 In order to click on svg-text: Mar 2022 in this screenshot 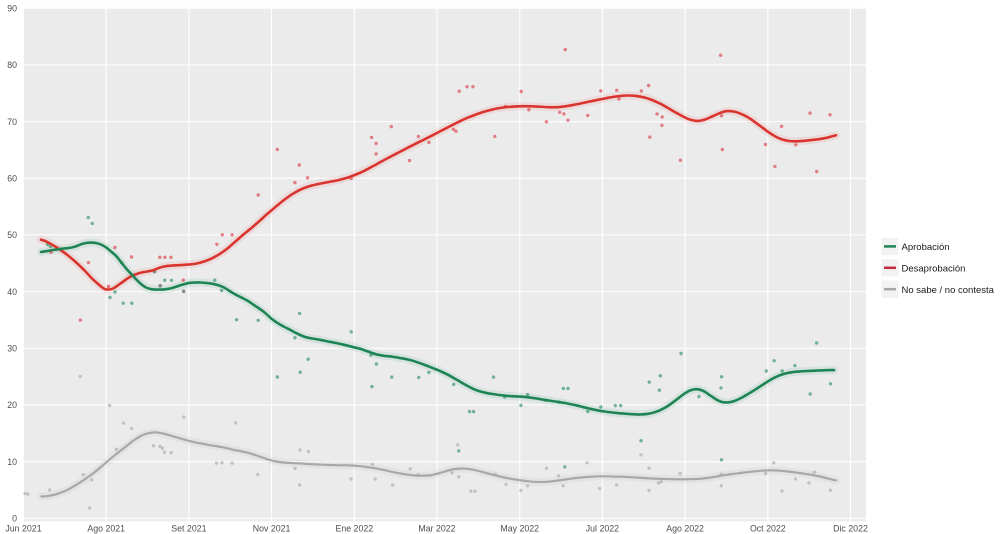, I will do `click(436, 529)`.